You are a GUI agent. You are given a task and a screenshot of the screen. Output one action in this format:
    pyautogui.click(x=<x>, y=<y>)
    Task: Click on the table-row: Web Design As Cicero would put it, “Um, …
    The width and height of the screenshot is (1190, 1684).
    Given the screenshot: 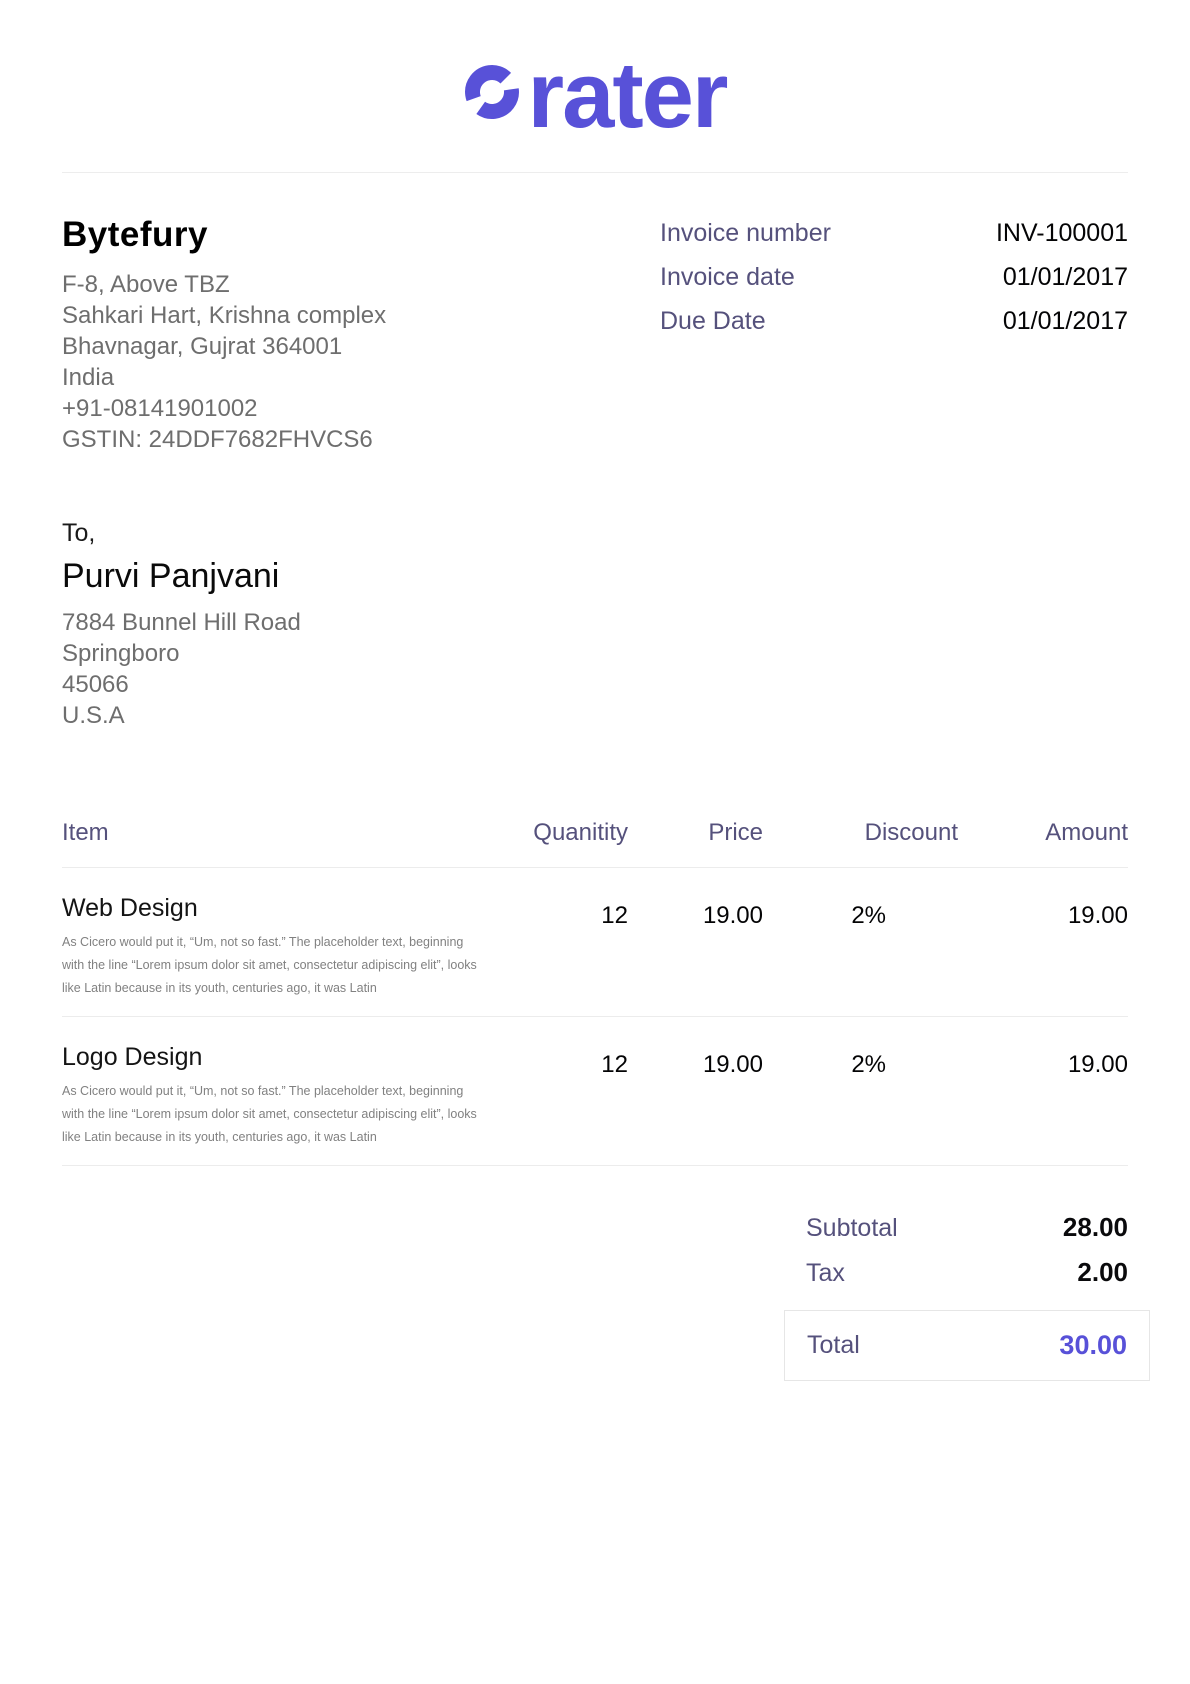 What is the action you would take?
    pyautogui.click(x=595, y=942)
    